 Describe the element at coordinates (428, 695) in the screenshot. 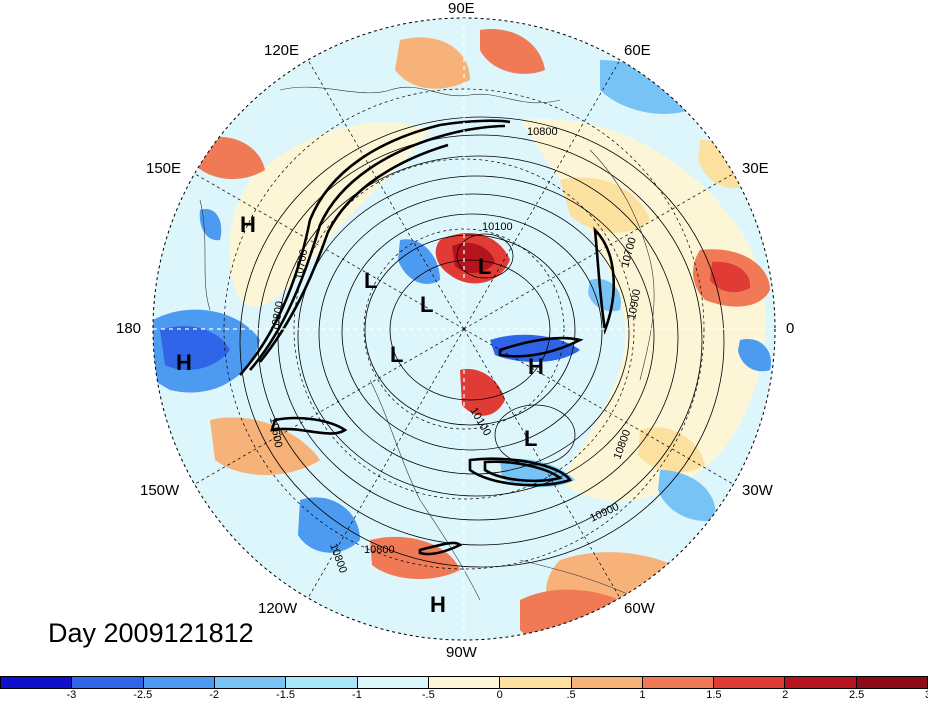

I see `colorbar-tick-label: -.5` at that location.